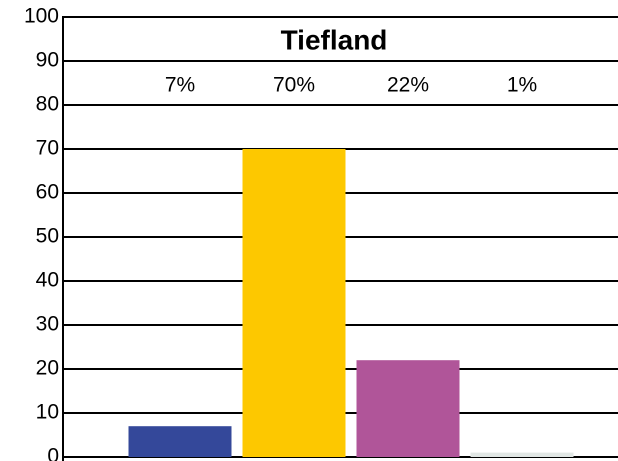 This screenshot has width=618, height=461. Describe the element at coordinates (41, 16) in the screenshot. I see `y-tick-label: 100` at that location.